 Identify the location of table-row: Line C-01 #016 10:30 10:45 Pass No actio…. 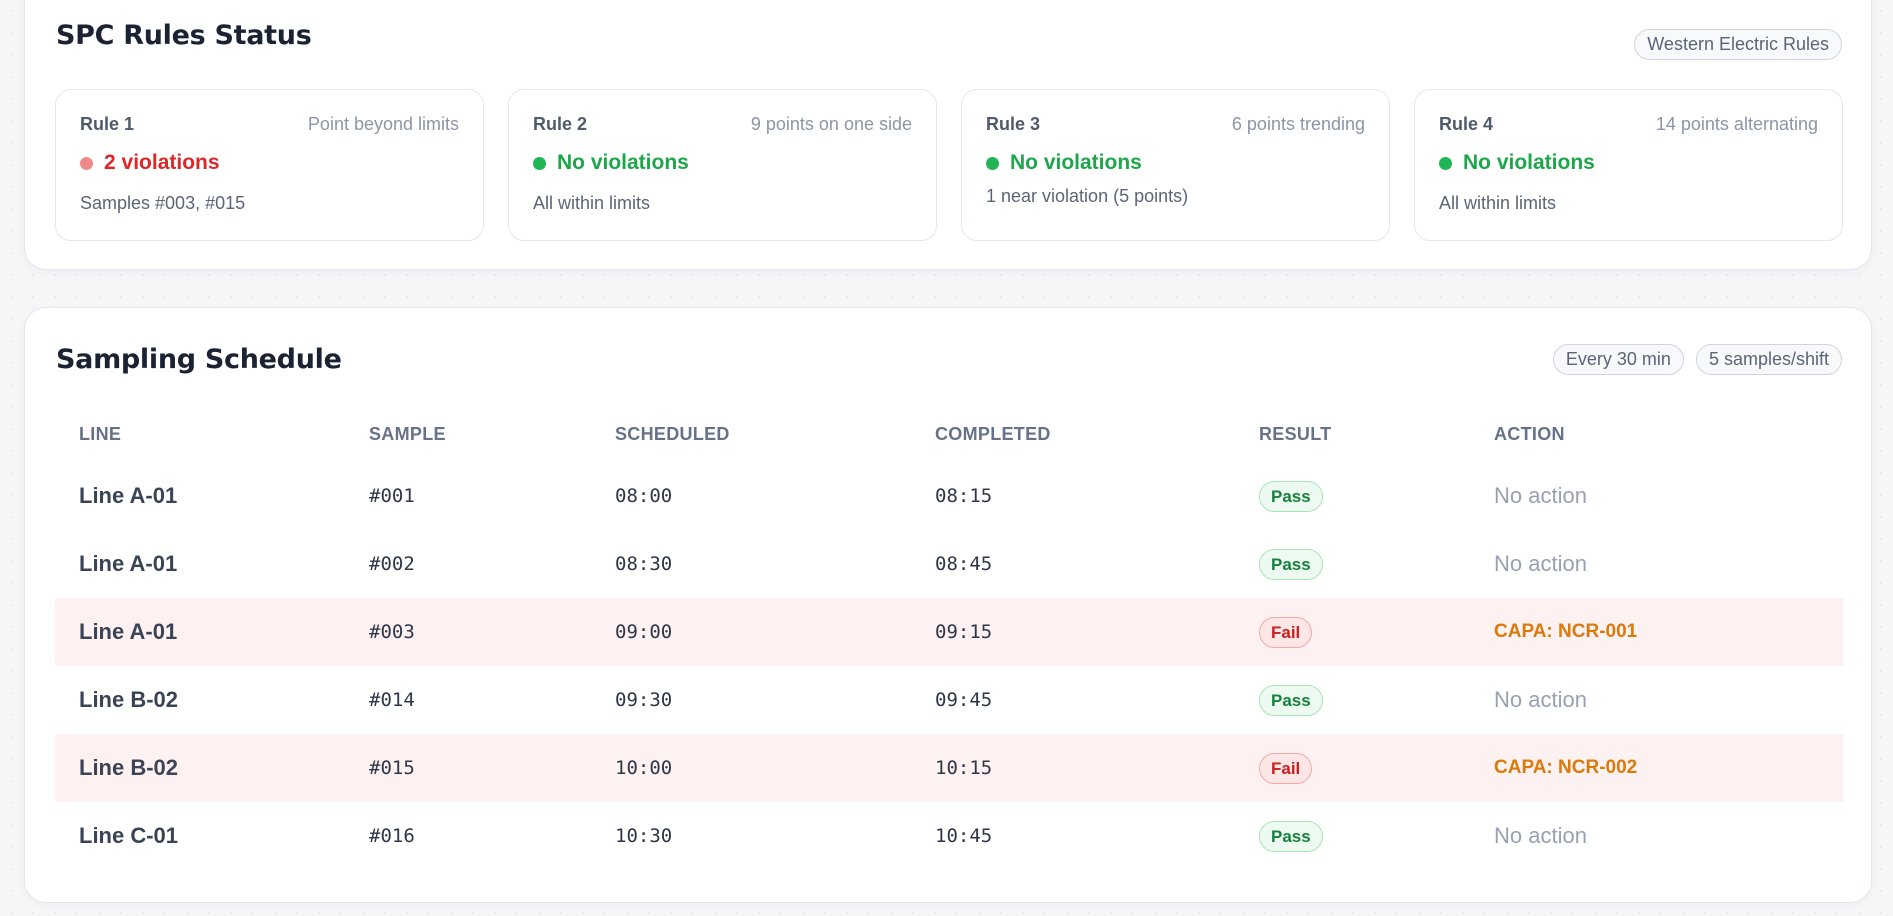
(949, 836).